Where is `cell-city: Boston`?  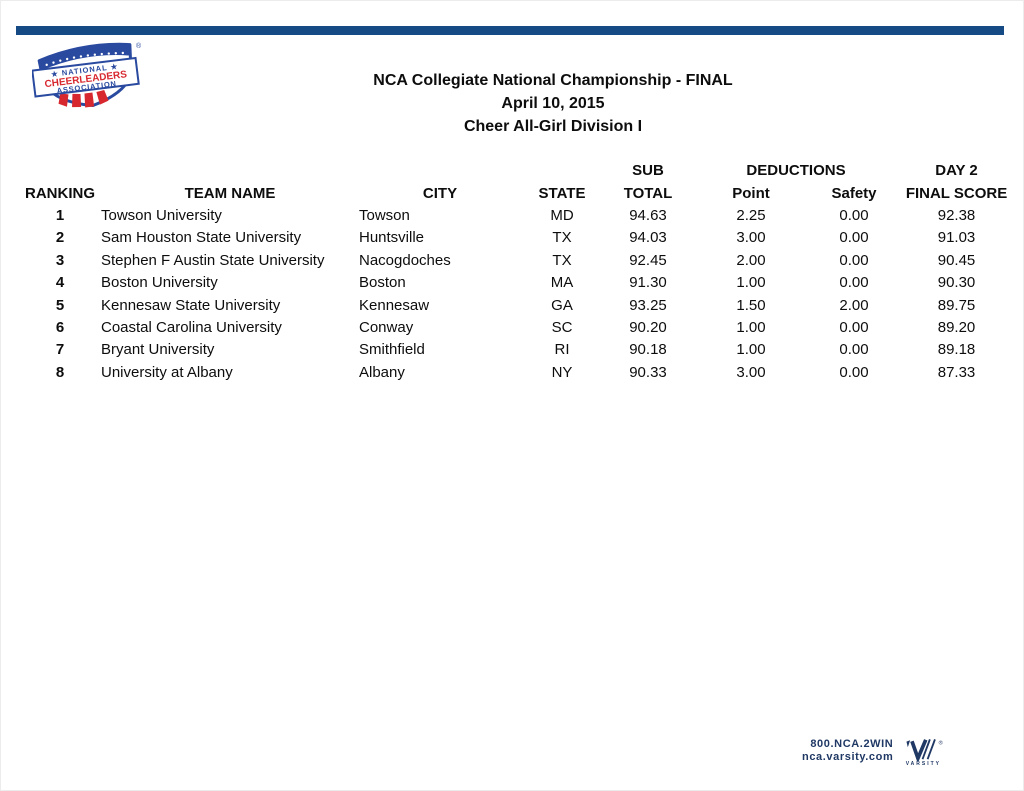 cell-city: Boston is located at coordinates (382, 283).